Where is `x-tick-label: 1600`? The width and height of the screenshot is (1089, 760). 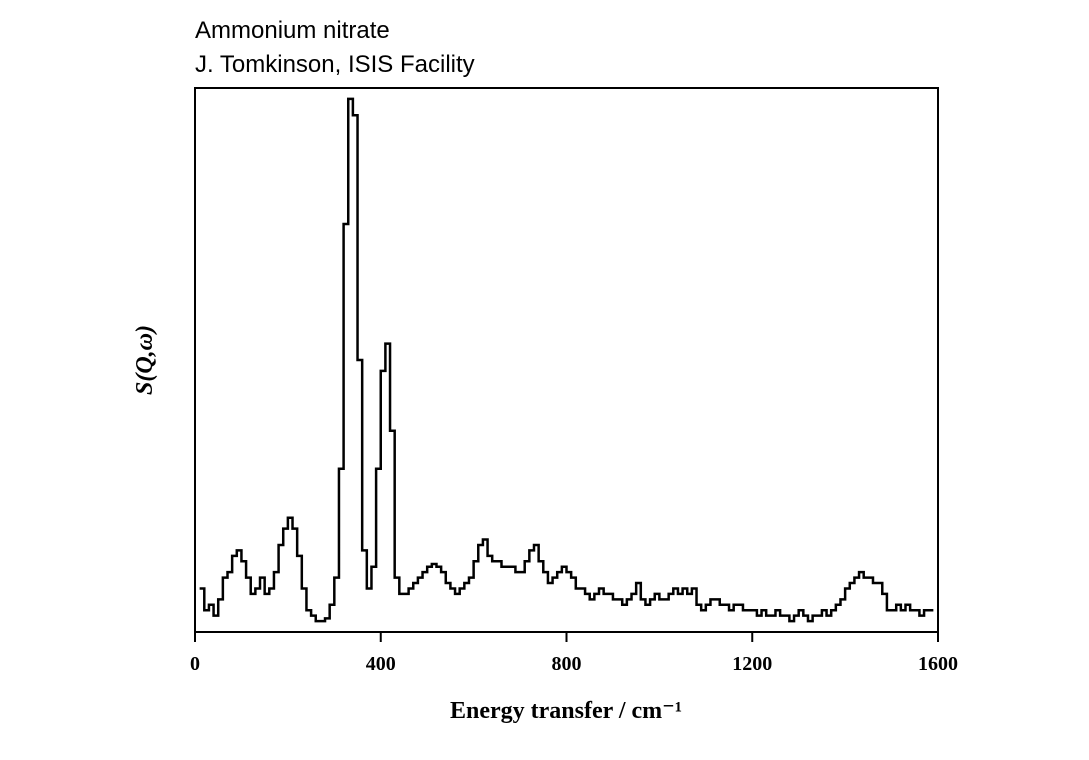 x-tick-label: 1600 is located at coordinates (938, 664).